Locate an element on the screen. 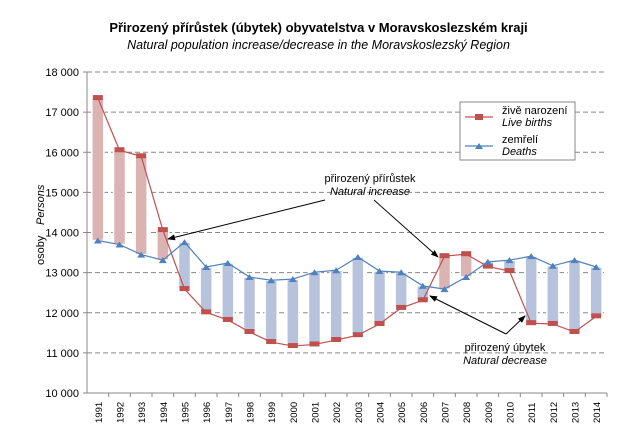 The height and width of the screenshot is (445, 637). y-tick-label: 17 000 is located at coordinates (62, 113).